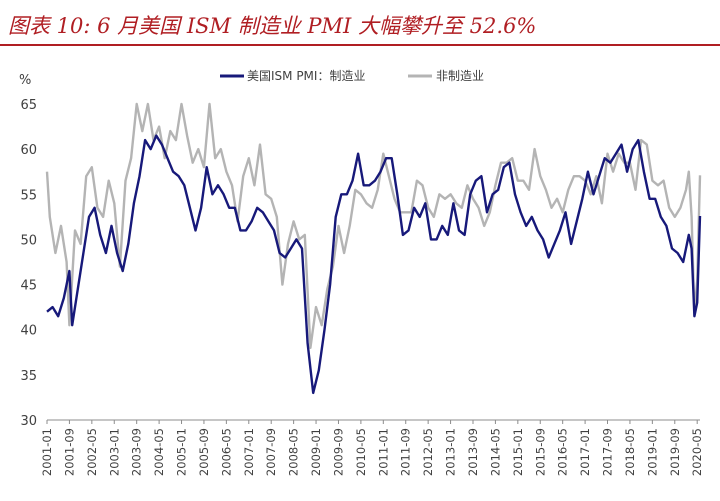 The width and height of the screenshot is (720, 501). What do you see at coordinates (518, 452) in the screenshot?
I see `x-tick-label: 2015-01` at bounding box center [518, 452].